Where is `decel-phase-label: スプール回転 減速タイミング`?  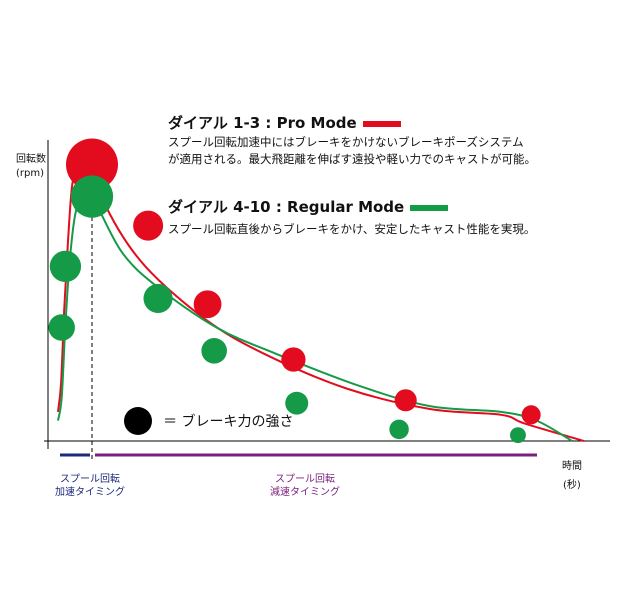
decel-phase-label: スプール回転 減速タイミング is located at coordinates (305, 486).